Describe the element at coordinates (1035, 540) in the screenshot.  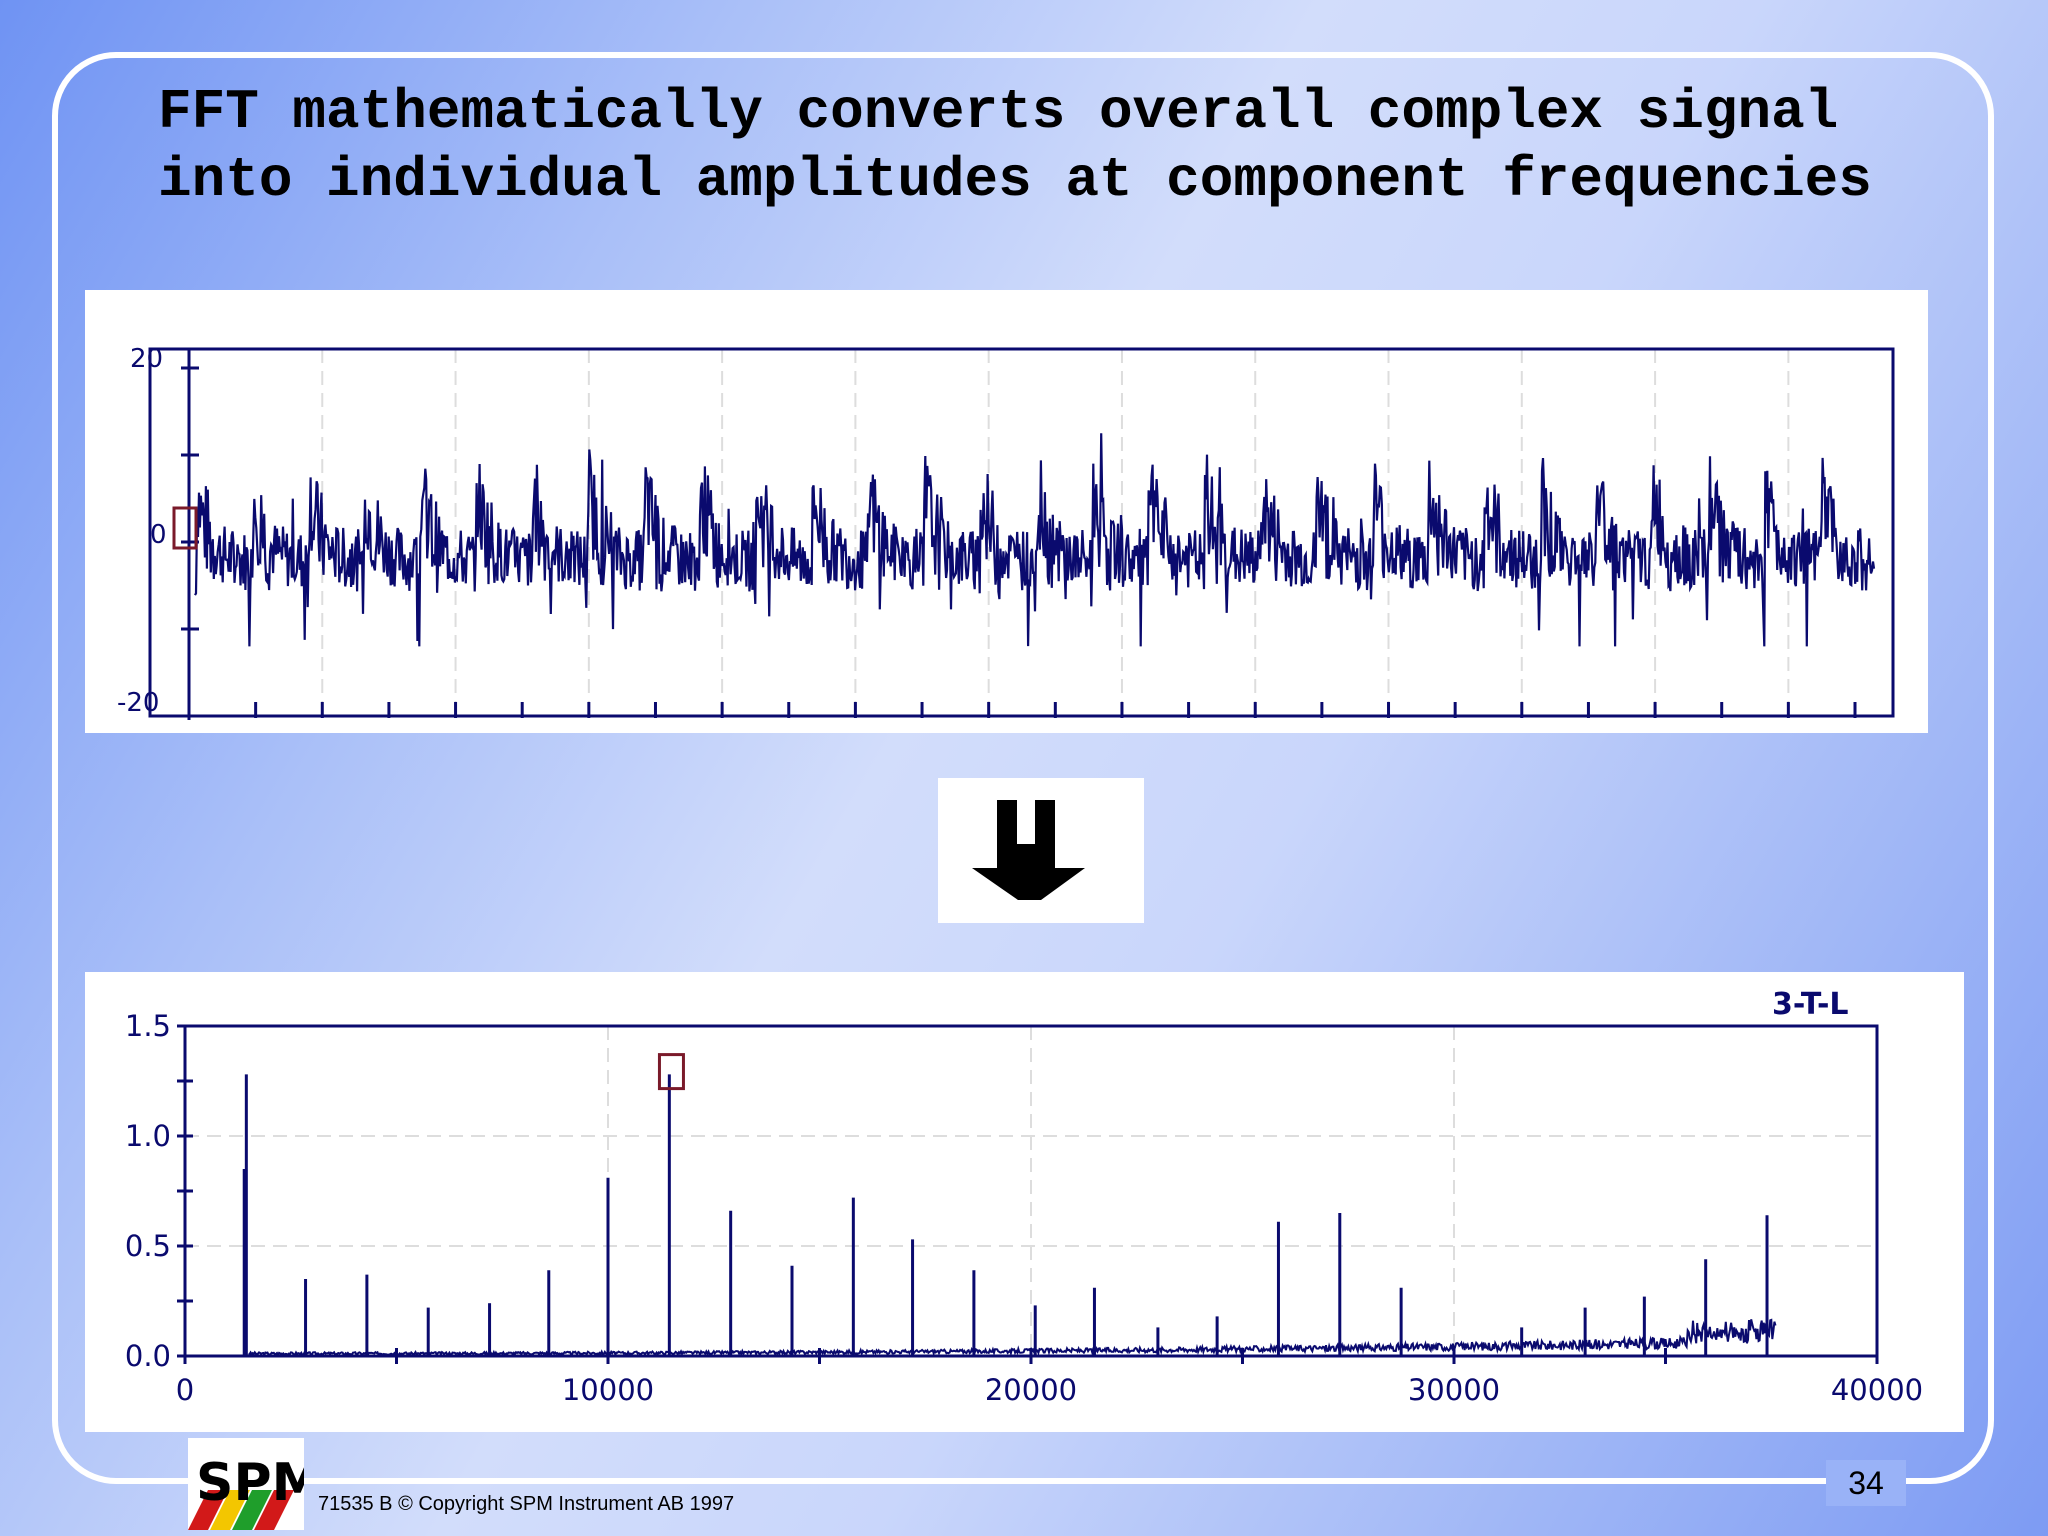
I see `waveform-series` at that location.